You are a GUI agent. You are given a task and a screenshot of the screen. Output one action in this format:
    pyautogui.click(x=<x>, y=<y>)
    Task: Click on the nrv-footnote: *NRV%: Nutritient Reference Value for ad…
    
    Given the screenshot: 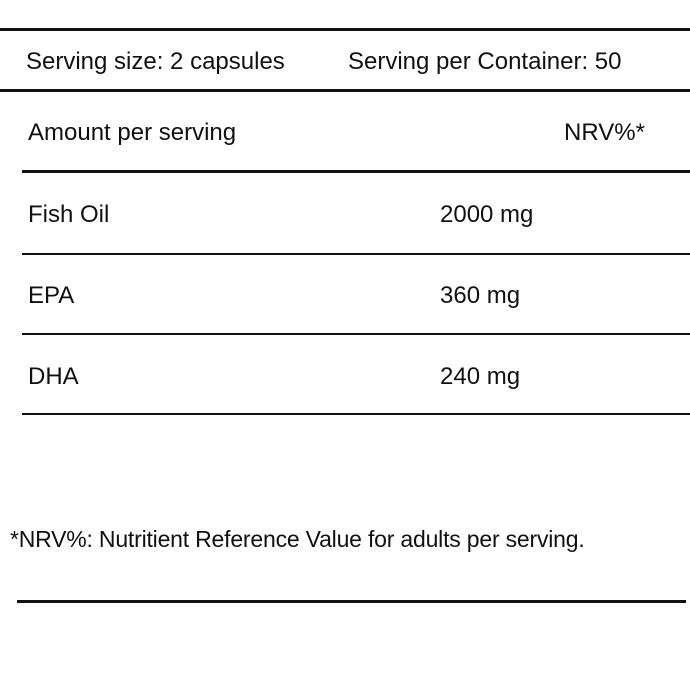 What is the action you would take?
    pyautogui.click(x=297, y=539)
    